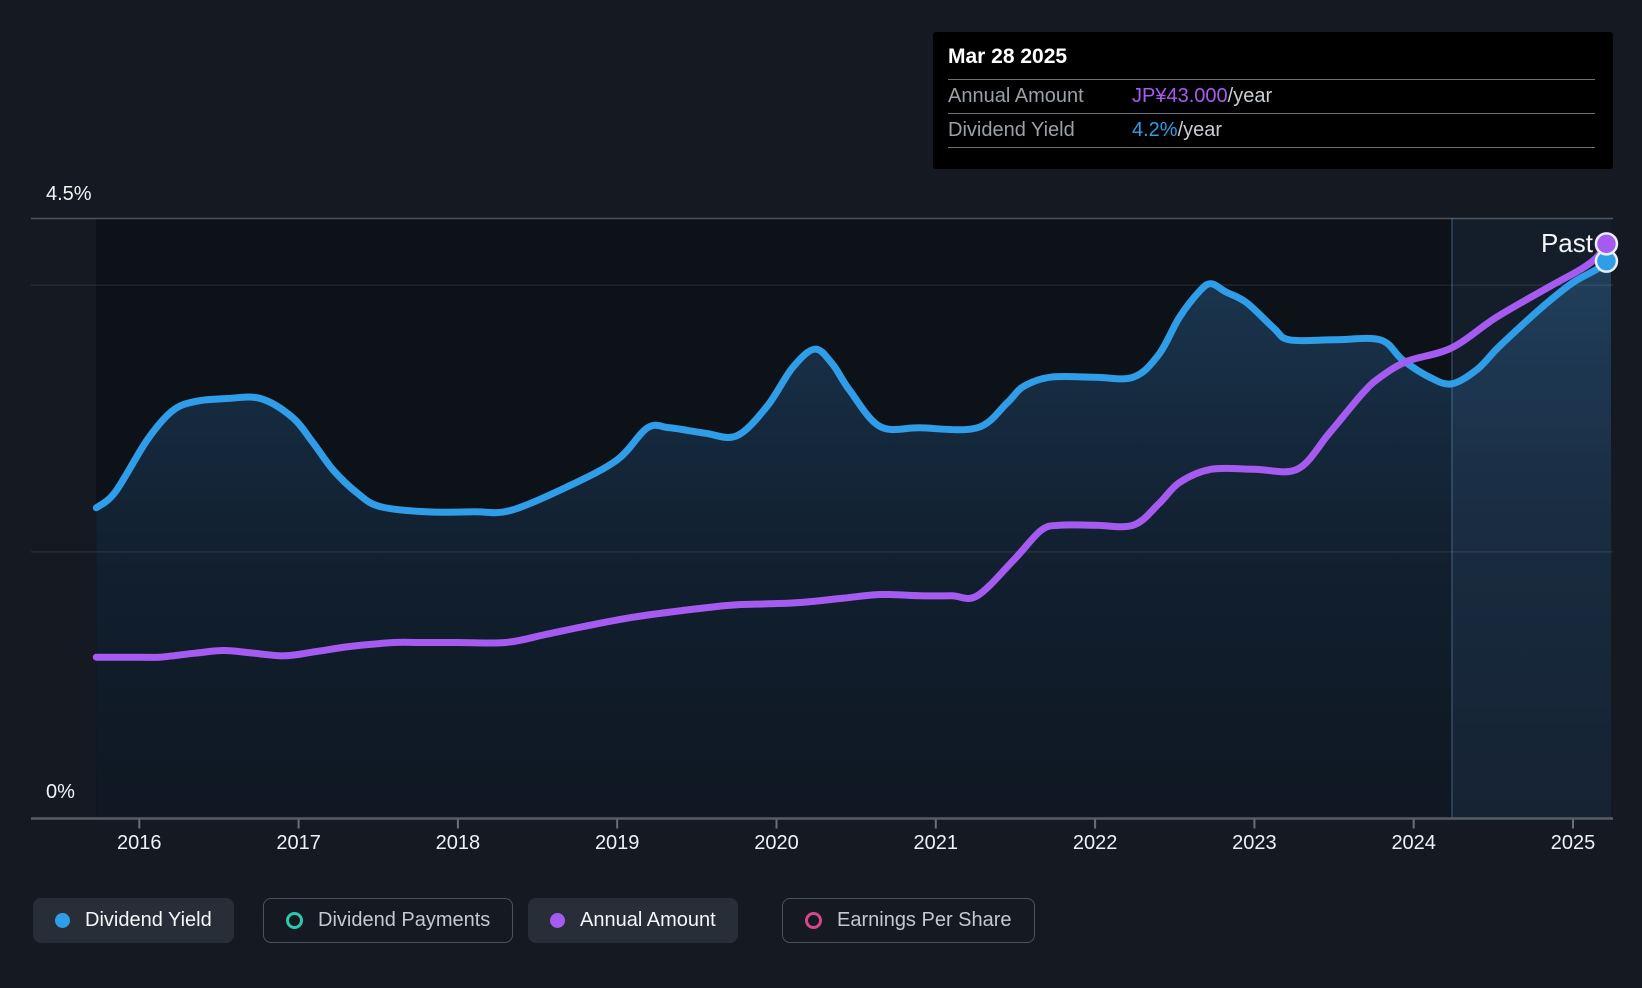  I want to click on x-axis-label-2025: 2025, so click(1573, 843).